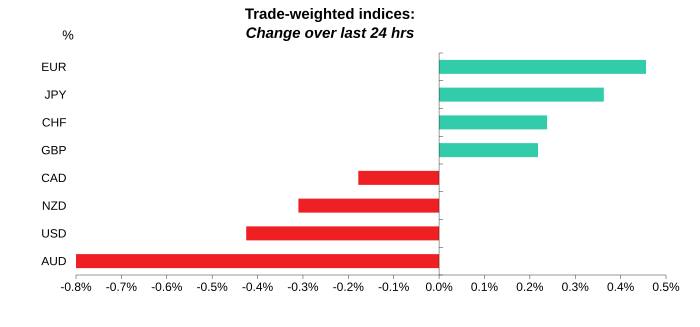  What do you see at coordinates (330, 34) in the screenshot?
I see `chart-subtitle: Change over last 24 hrs` at bounding box center [330, 34].